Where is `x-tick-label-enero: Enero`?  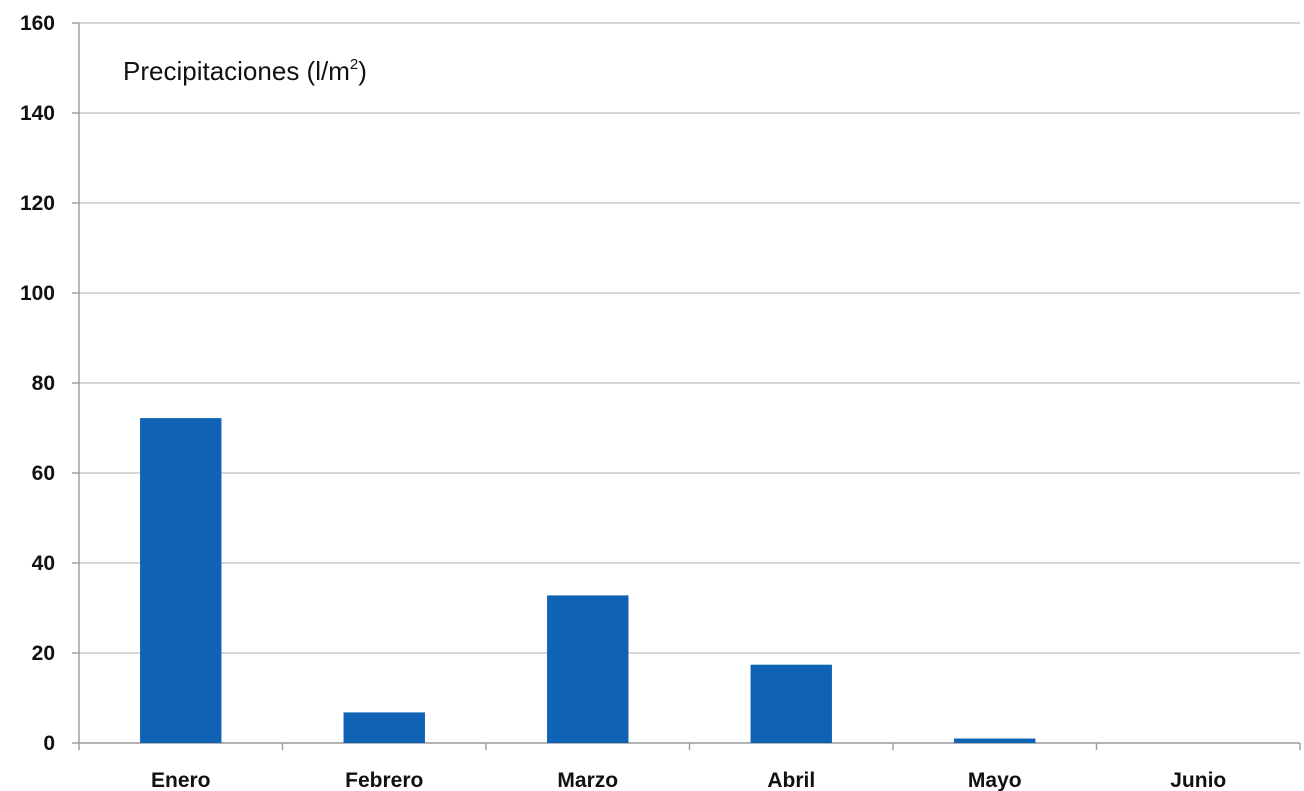
x-tick-label-enero: Enero is located at coordinates (181, 780).